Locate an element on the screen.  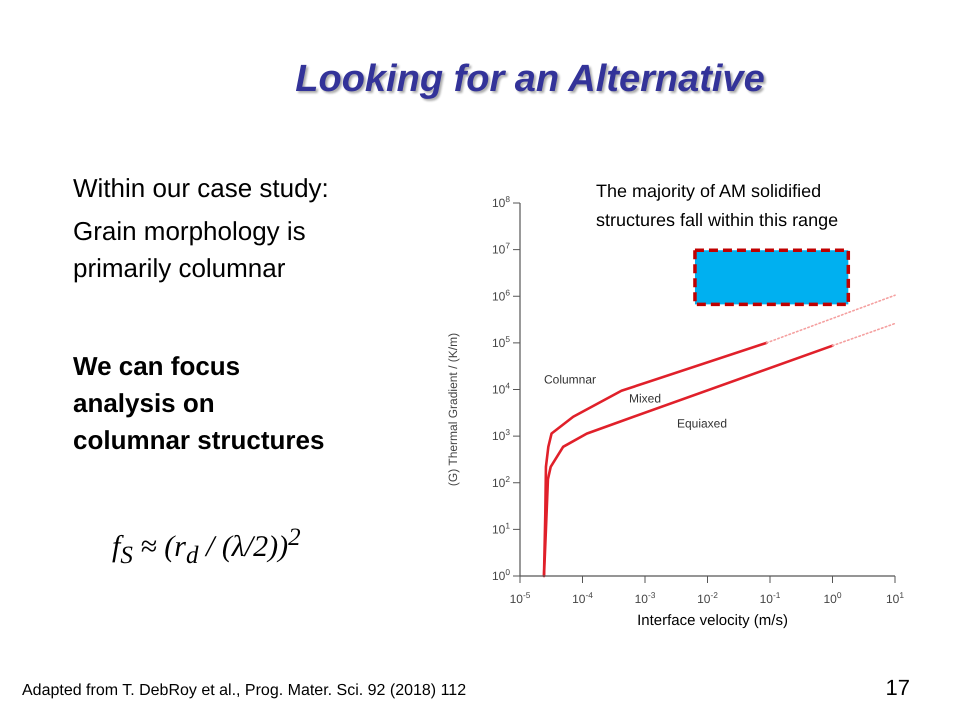
y-tick-label: 10$^{1}$ is located at coordinates (501, 528).